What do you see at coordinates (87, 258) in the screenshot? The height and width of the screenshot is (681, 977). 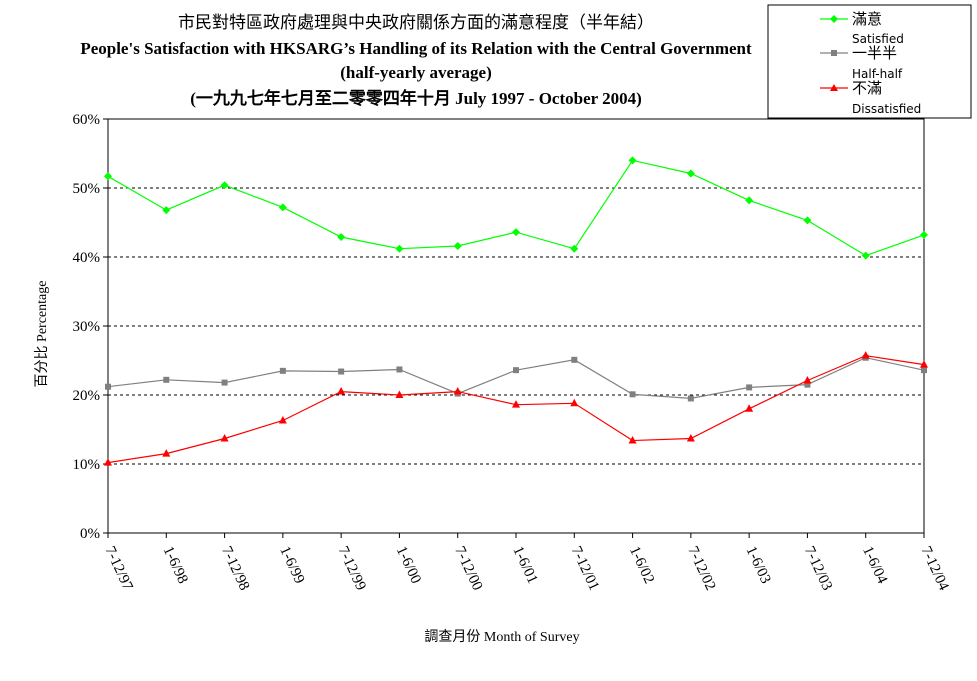 I see `y-tick-label-40: 40%` at bounding box center [87, 258].